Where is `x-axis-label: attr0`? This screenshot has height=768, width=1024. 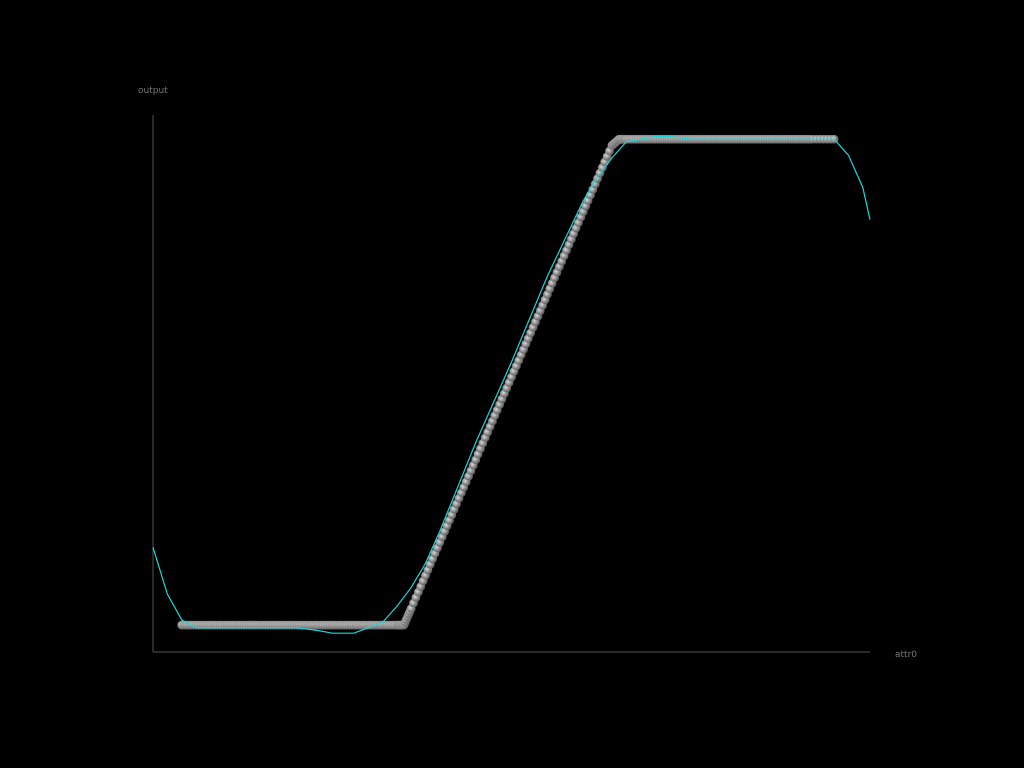
x-axis-label: attr0 is located at coordinates (906, 655).